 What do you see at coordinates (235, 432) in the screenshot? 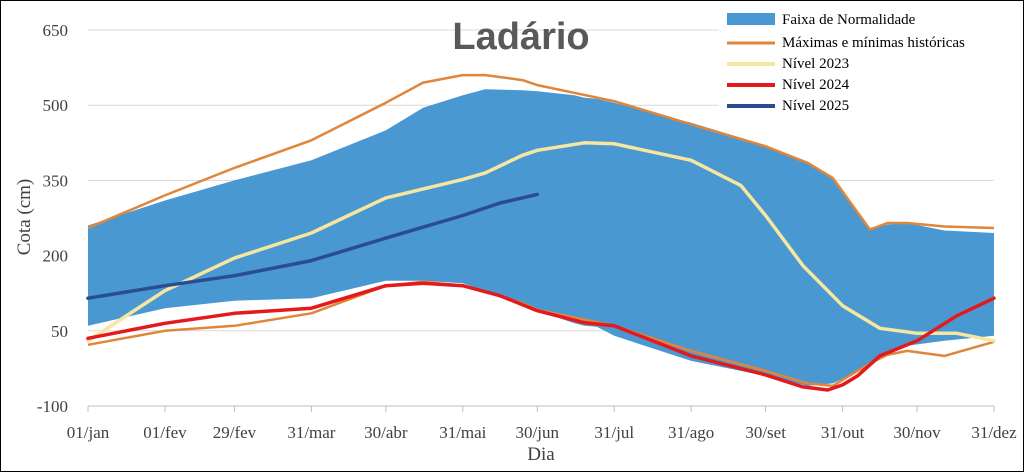
I see `x-tick-label: 29/fev` at bounding box center [235, 432].